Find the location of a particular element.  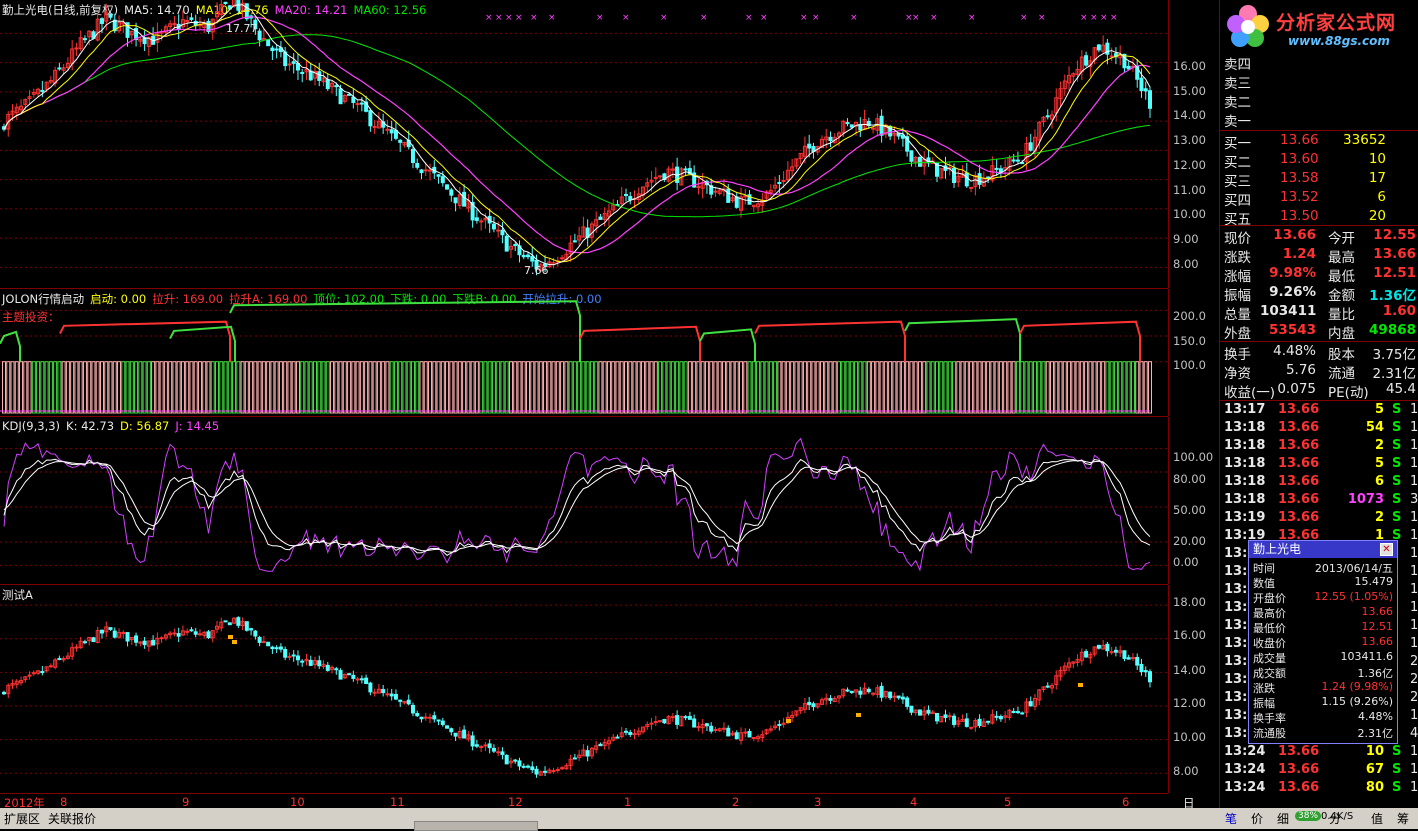

tick-row: 13:18 13.66 54 S 1 is located at coordinates (1319, 428).